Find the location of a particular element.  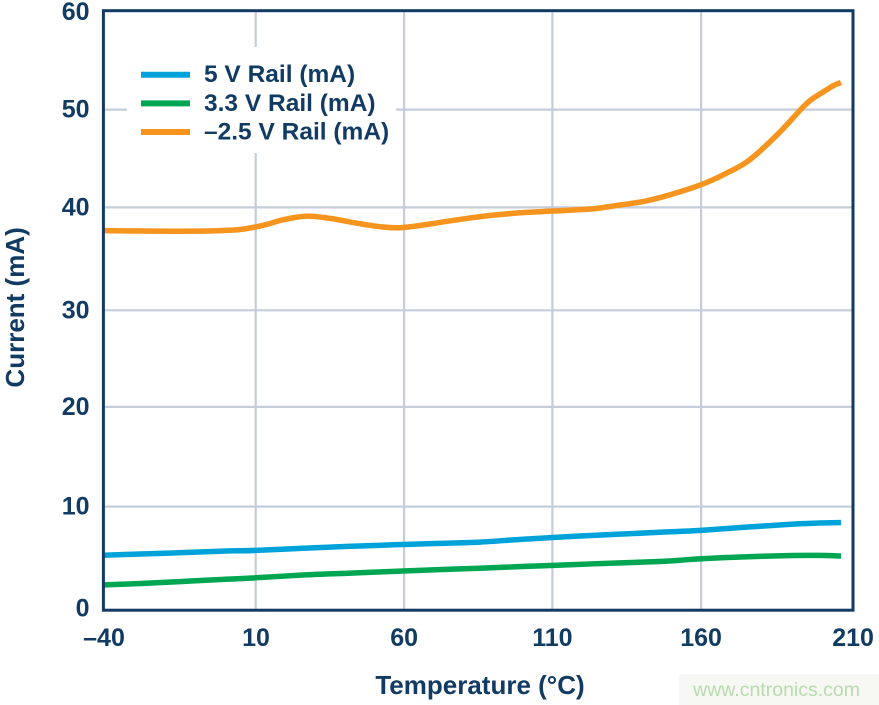

svg-text: 110 is located at coordinates (552, 638).